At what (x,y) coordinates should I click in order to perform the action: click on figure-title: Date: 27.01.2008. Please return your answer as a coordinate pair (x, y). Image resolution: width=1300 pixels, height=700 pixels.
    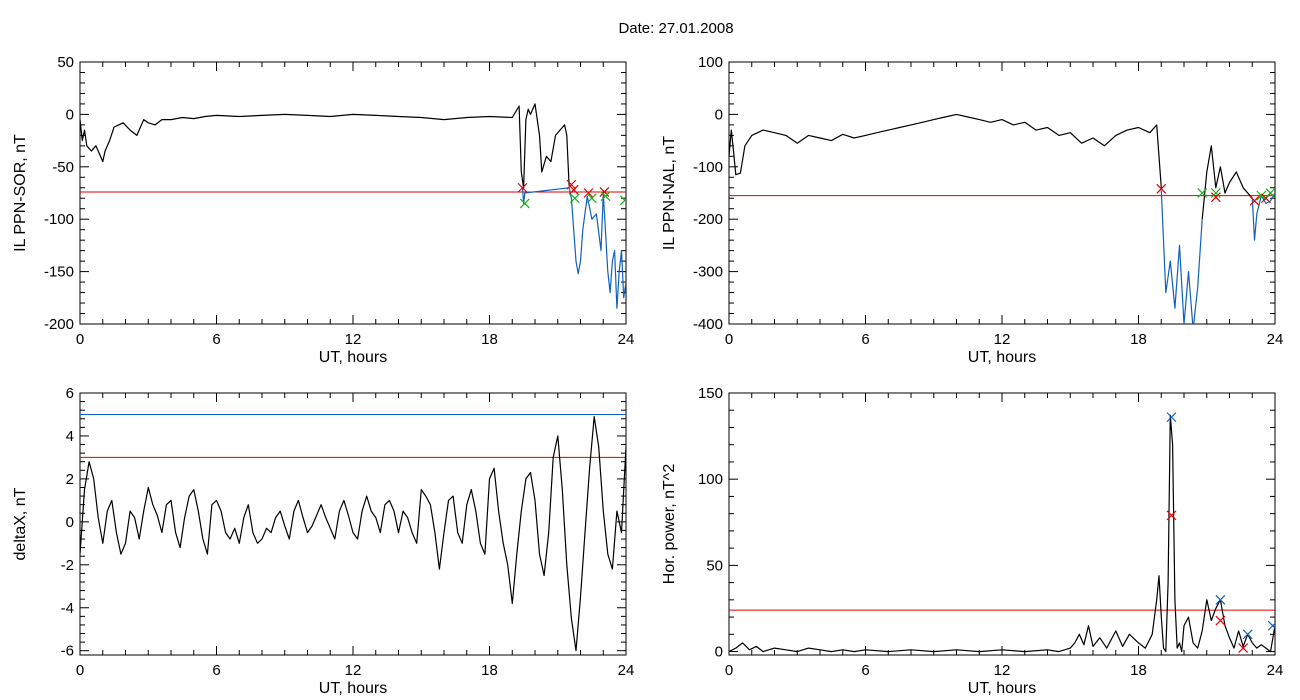
    Looking at the image, I should click on (675, 28).